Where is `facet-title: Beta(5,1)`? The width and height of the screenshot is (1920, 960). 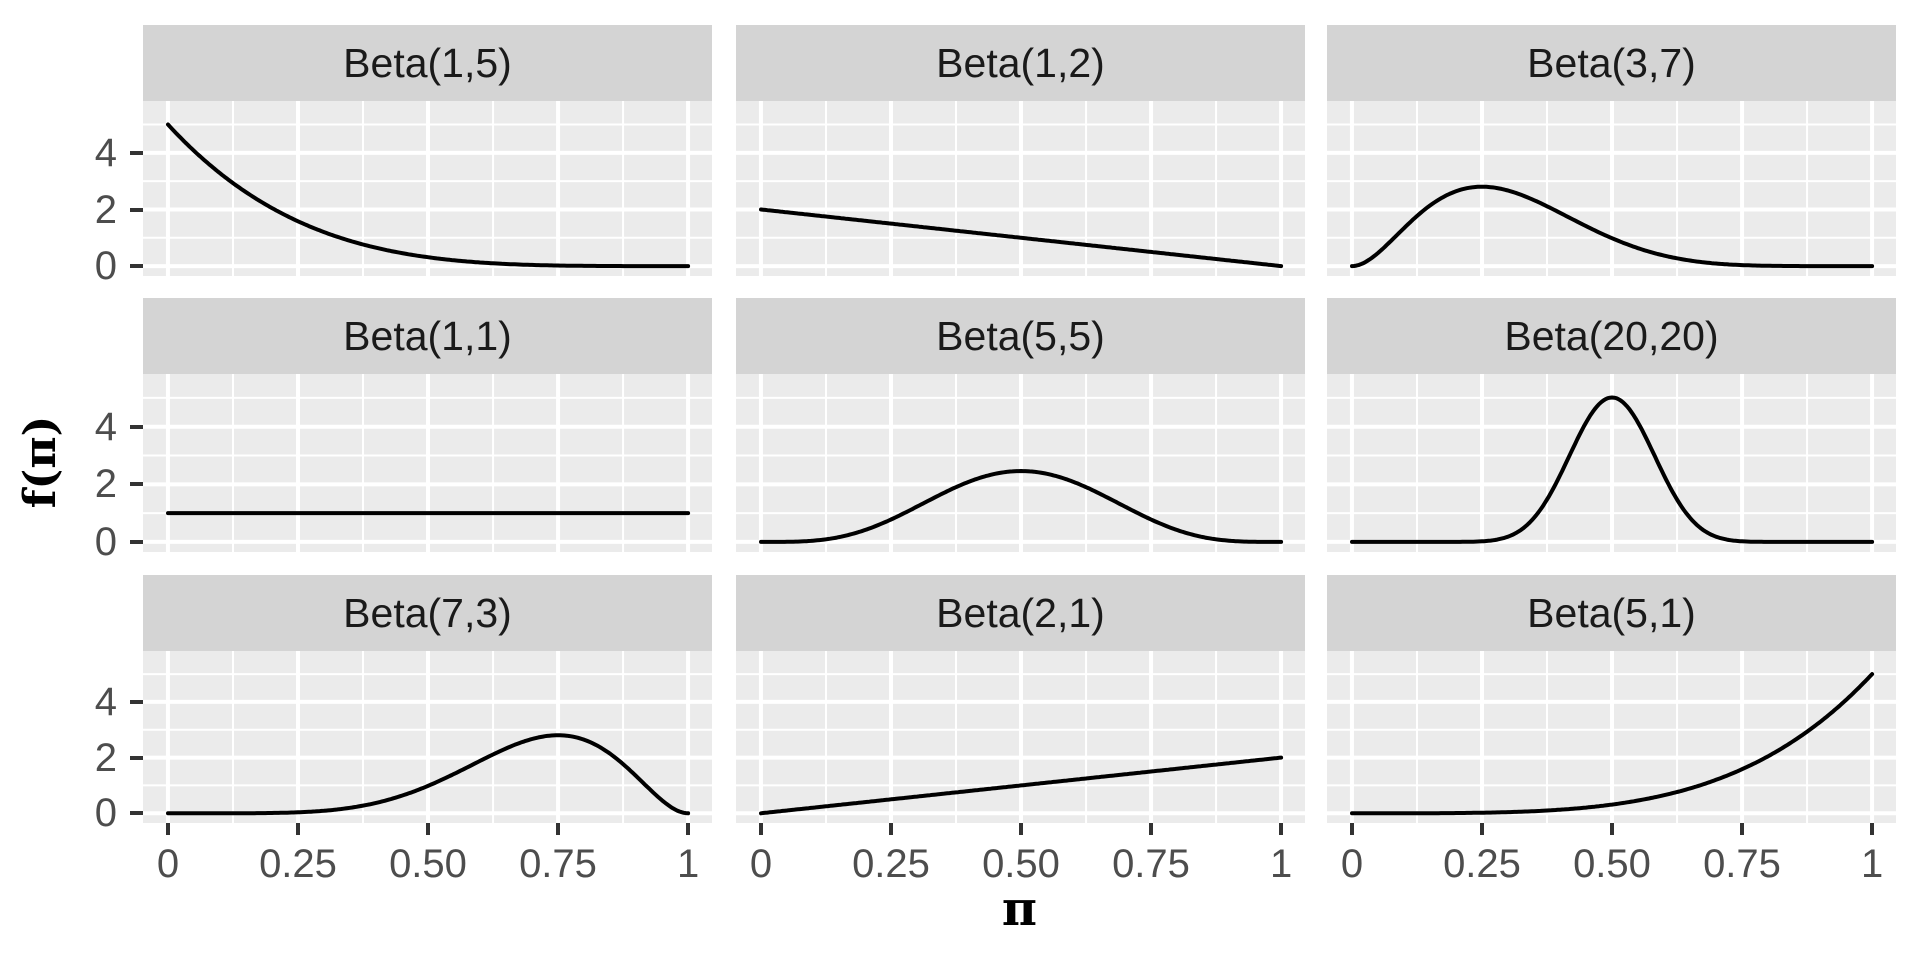 facet-title: Beta(5,1) is located at coordinates (1611, 612).